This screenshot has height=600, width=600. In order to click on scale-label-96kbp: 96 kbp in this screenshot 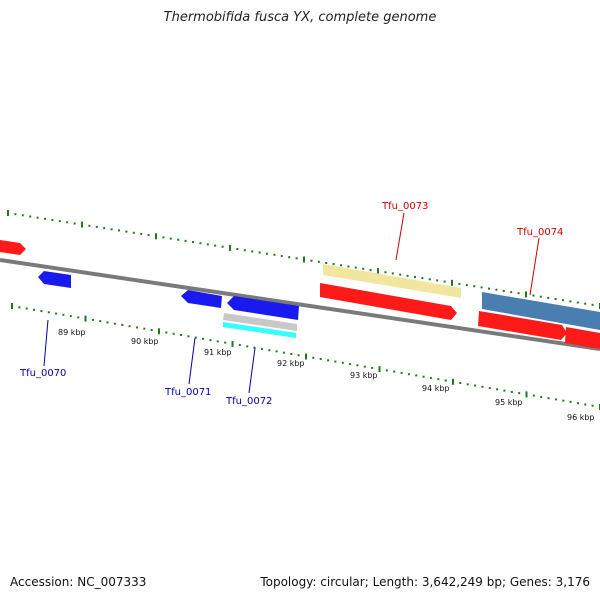, I will do `click(581, 417)`.